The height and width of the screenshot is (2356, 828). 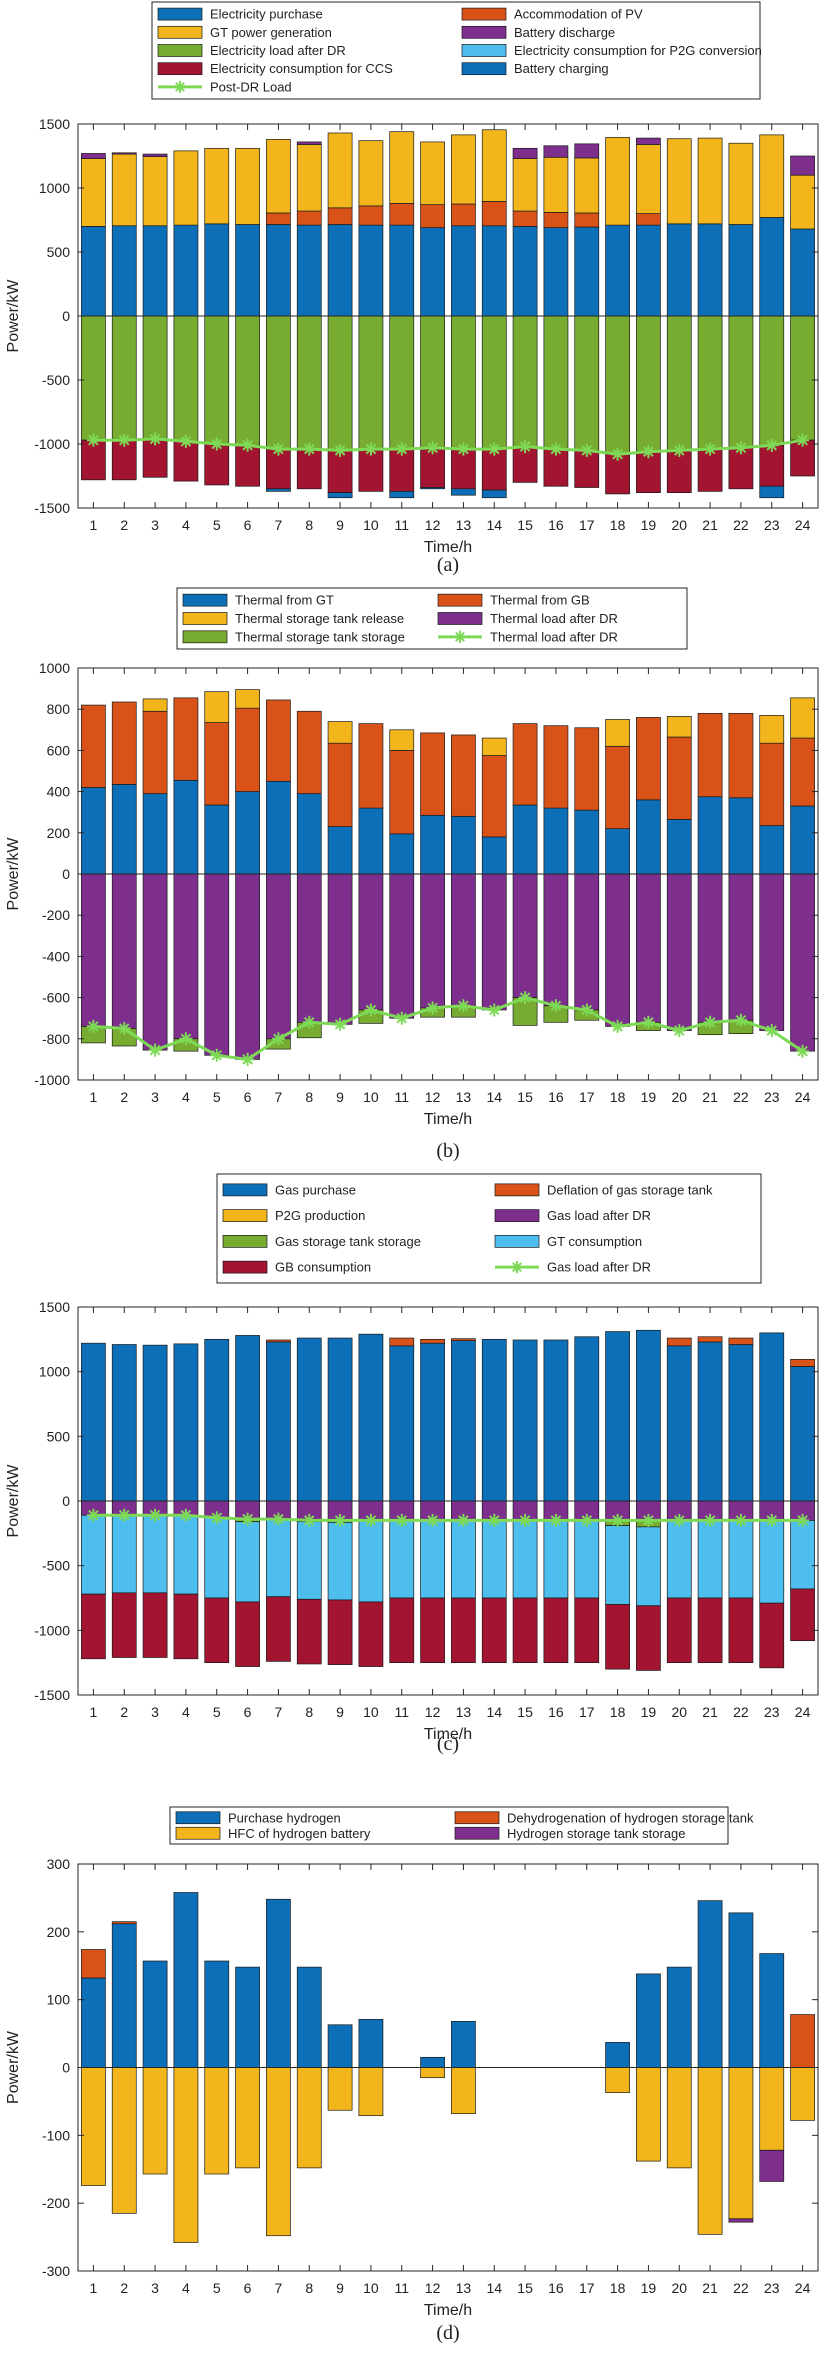 What do you see at coordinates (741, 2288) in the screenshot?
I see `x-tick-label: 22` at bounding box center [741, 2288].